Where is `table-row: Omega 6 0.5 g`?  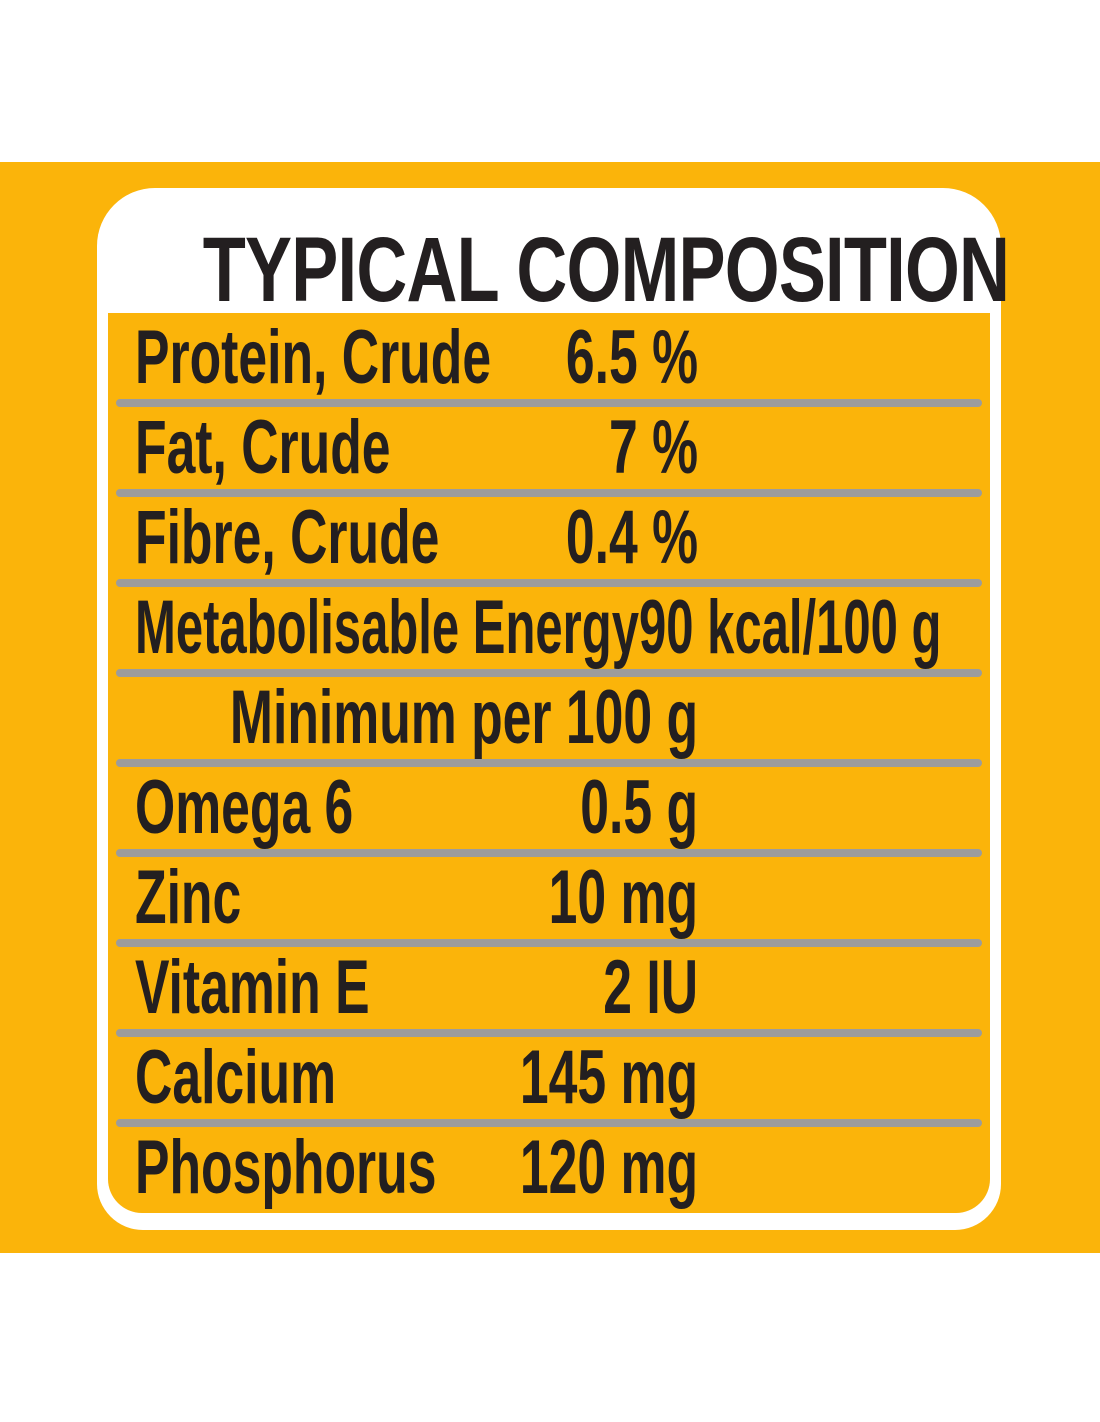 table-row: Omega 6 0.5 g is located at coordinates (549, 808).